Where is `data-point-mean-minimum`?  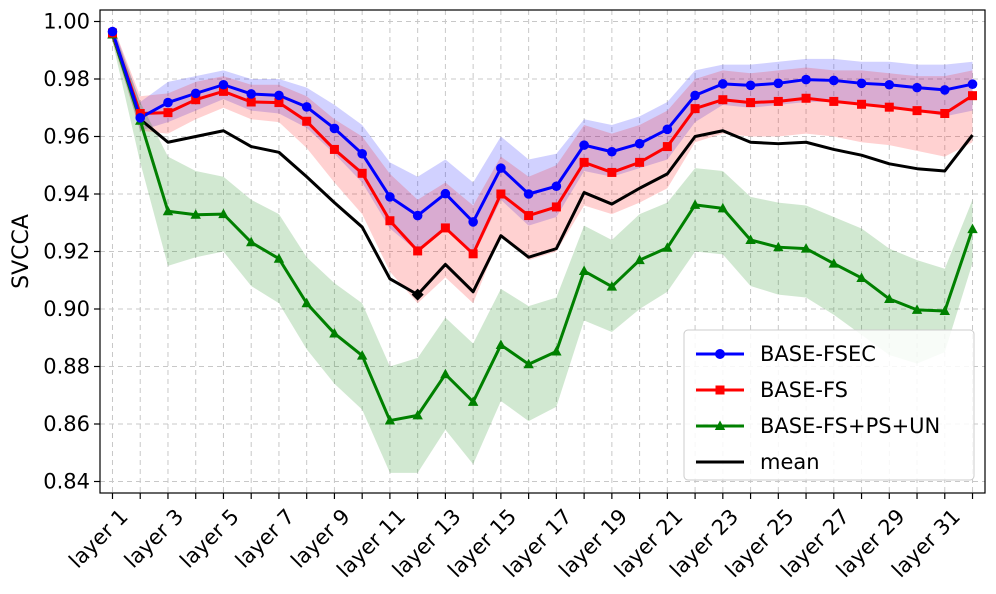
data-point-mean-minimum is located at coordinates (417, 294).